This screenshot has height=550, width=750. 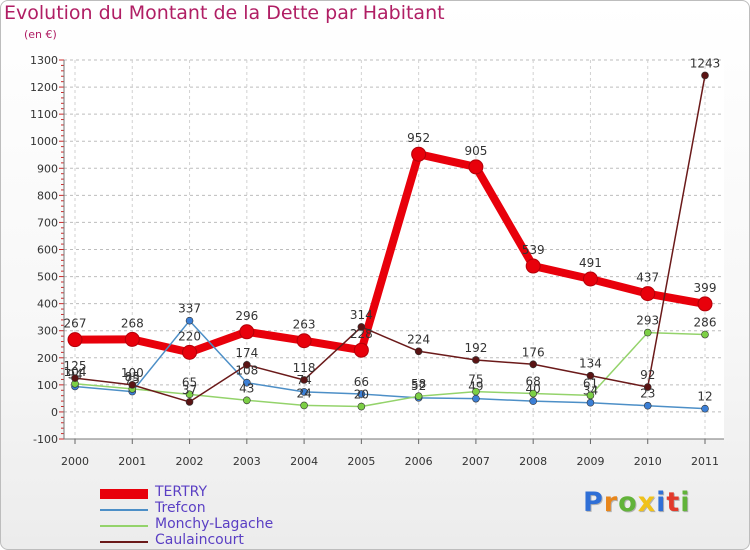 I want to click on data-label-caulaincourt: 1243, so click(x=705, y=63).